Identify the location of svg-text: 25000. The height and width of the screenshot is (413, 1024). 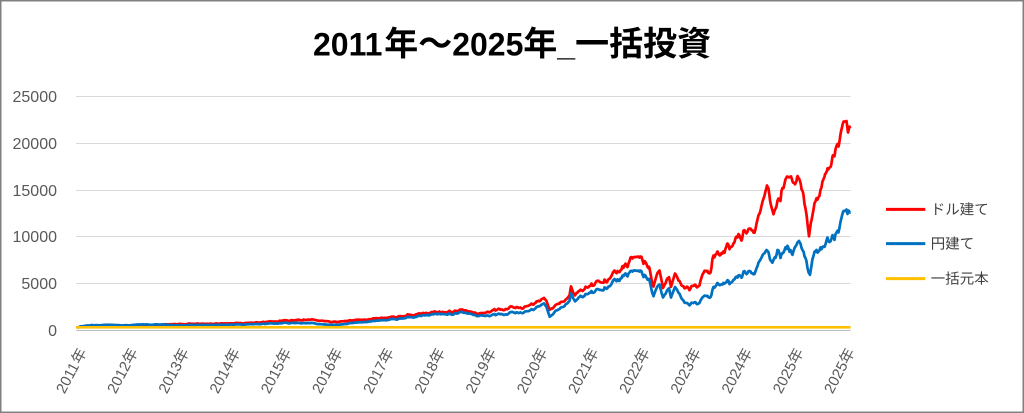
(35, 97).